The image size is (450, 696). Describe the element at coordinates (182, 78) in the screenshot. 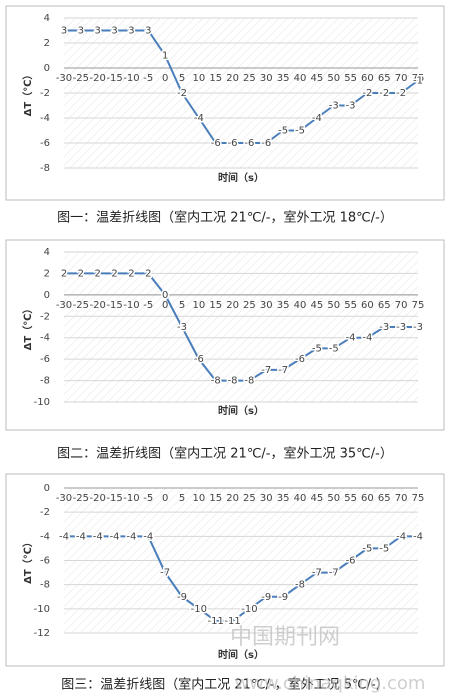

I see `x-tick-label: 5` at that location.